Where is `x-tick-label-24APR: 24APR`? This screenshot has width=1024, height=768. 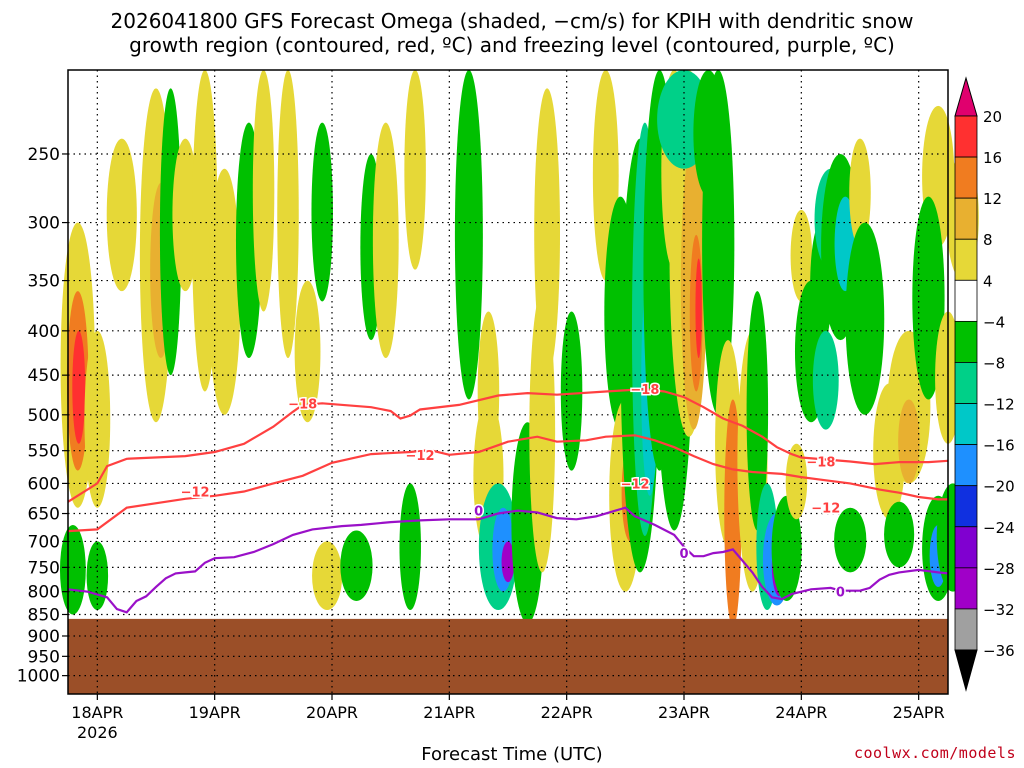 x-tick-label-24APR: 24APR is located at coordinates (801, 712).